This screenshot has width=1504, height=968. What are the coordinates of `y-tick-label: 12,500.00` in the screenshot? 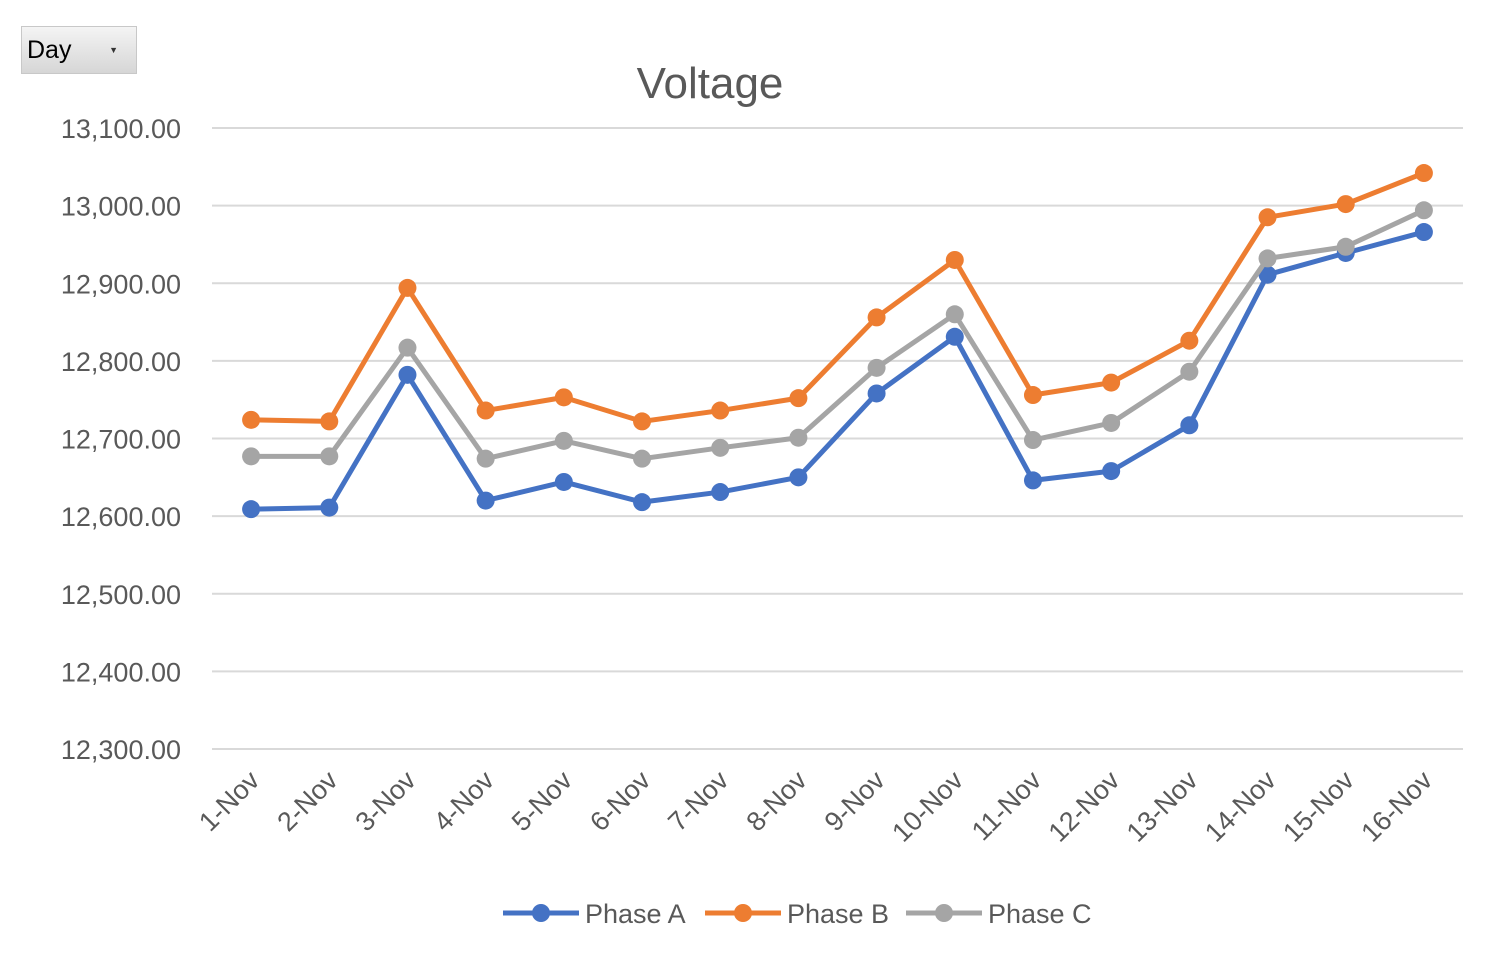 It's located at (121, 595).